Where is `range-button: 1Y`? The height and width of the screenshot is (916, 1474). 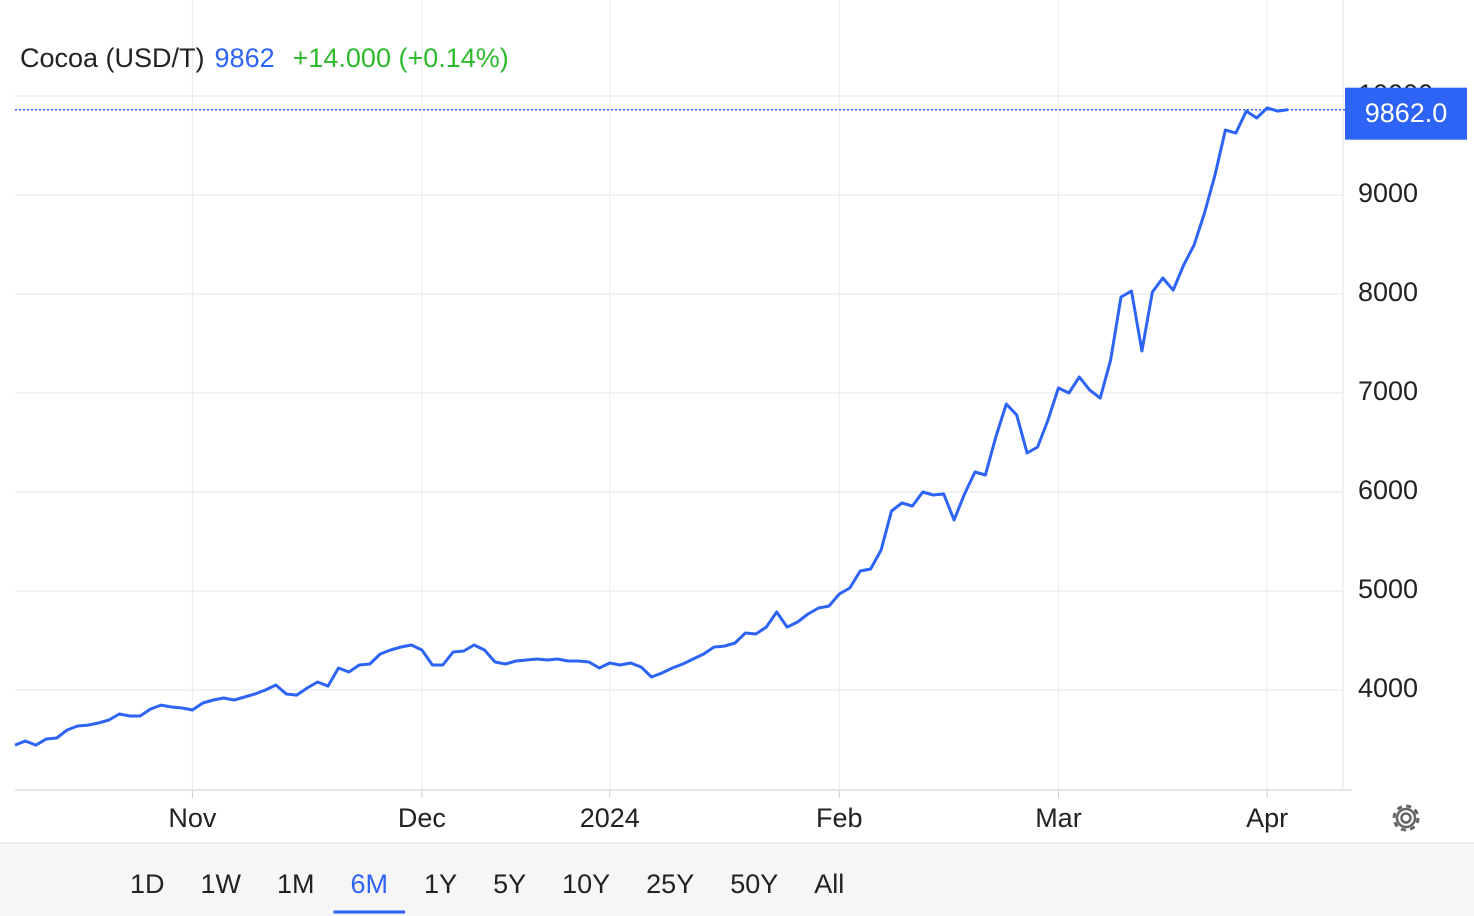
range-button: 1Y is located at coordinates (440, 884).